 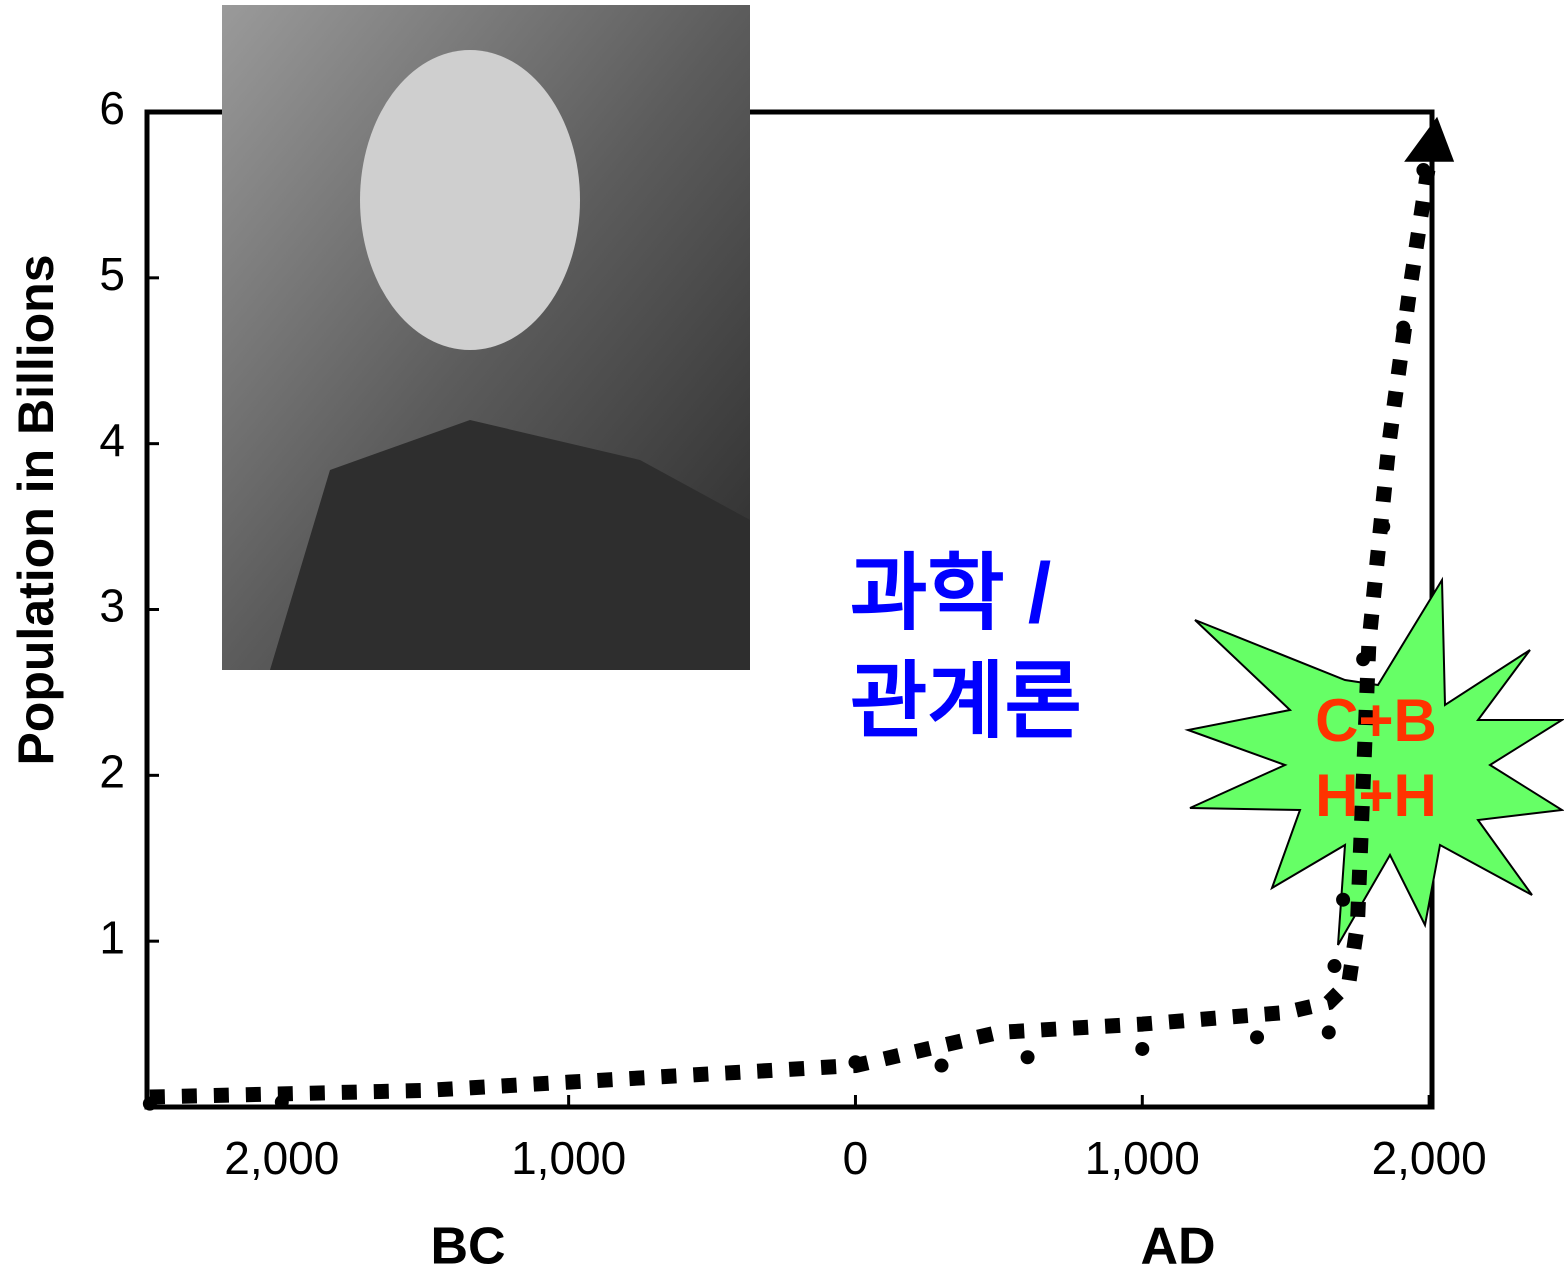 What do you see at coordinates (112, 937) in the screenshot?
I see `y-tick-label: 1` at bounding box center [112, 937].